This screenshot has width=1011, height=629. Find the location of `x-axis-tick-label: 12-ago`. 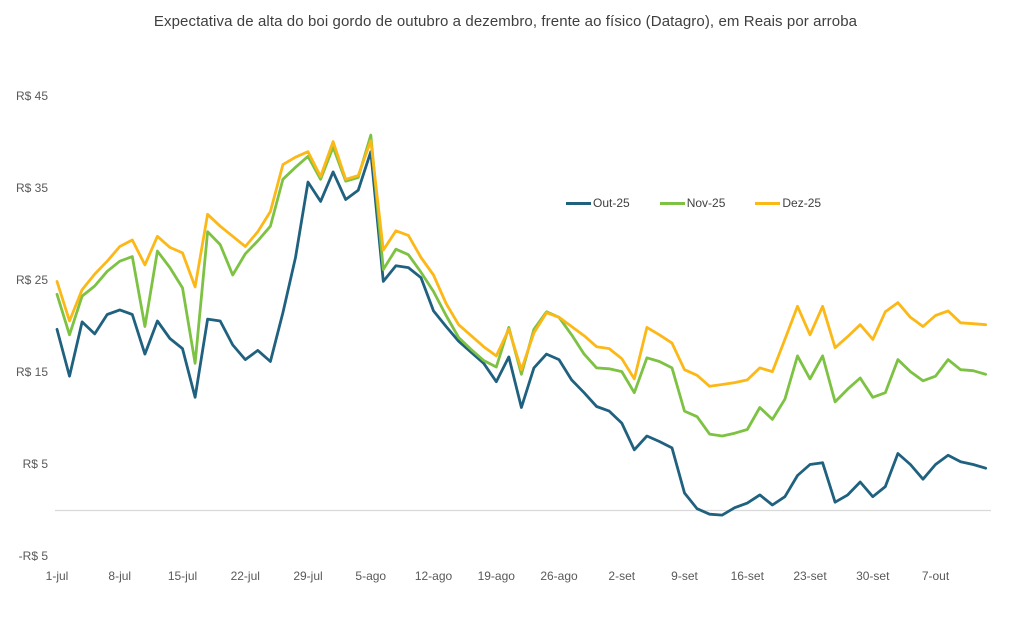

x-axis-tick-label: 12-ago is located at coordinates (433, 576).